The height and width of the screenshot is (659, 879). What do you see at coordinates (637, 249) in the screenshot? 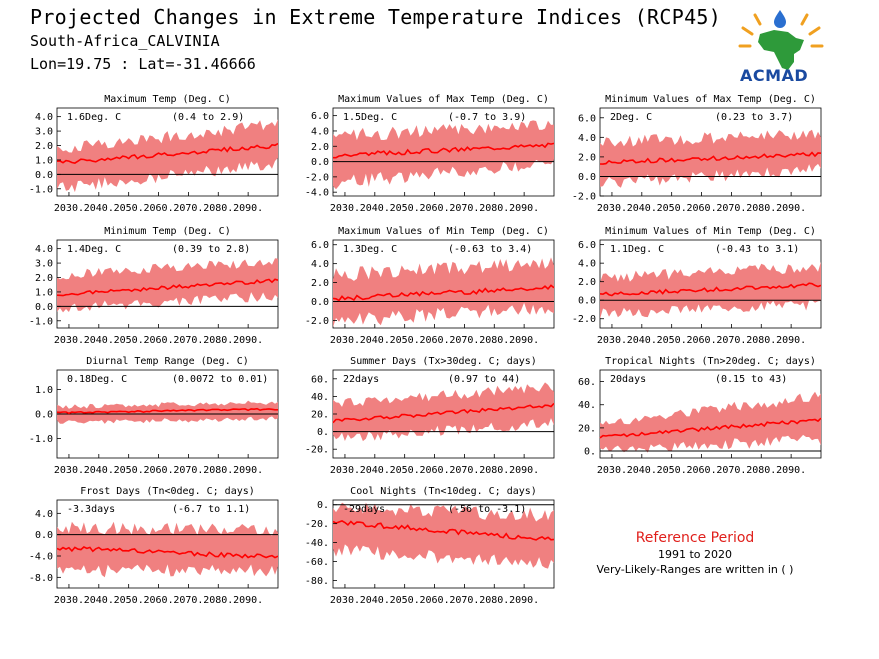
I see `mean-value-label: 1.1Deg. C` at bounding box center [637, 249].